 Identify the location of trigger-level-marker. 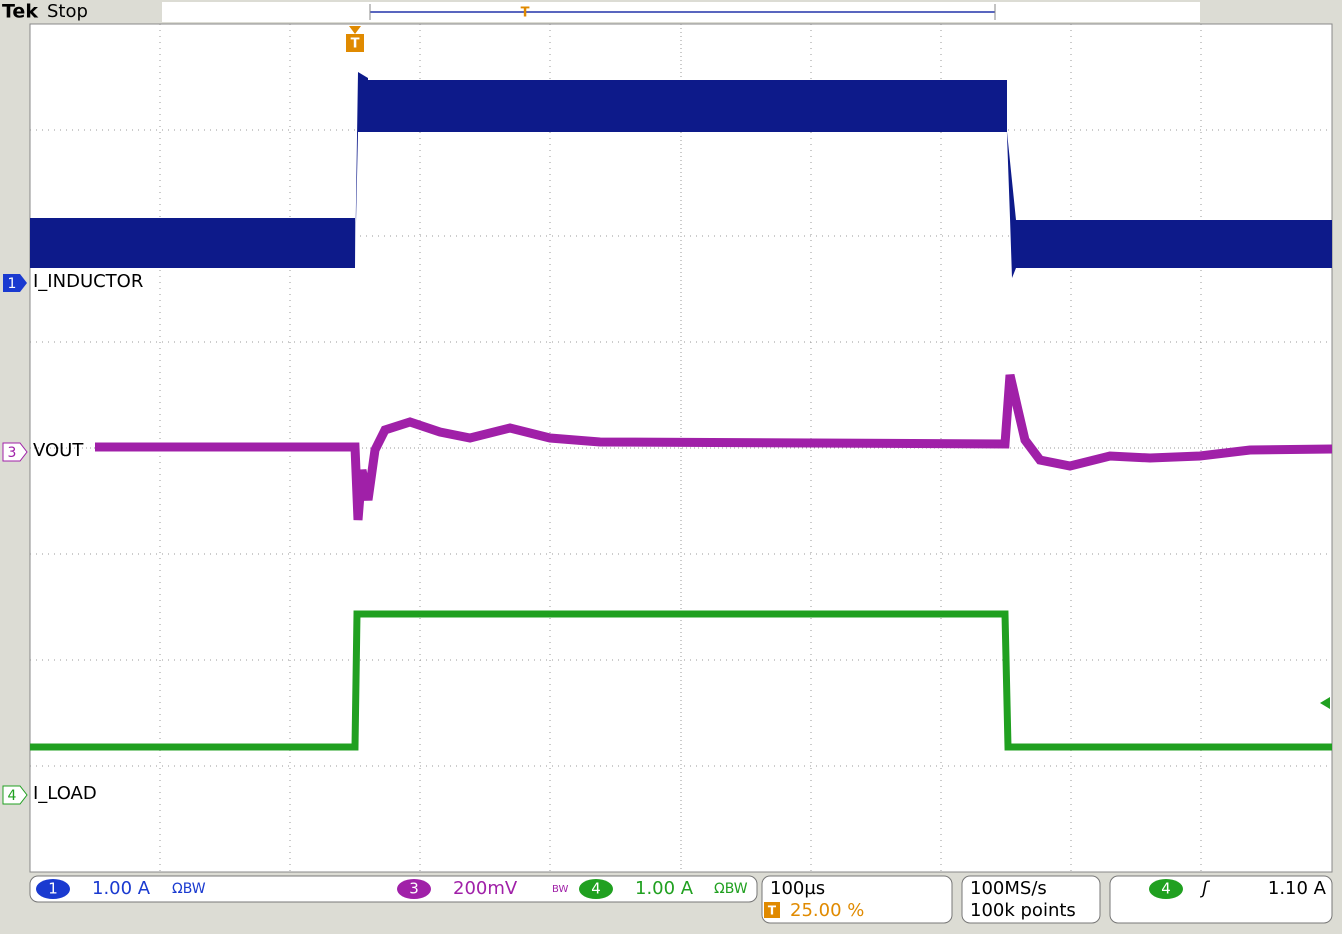
(1325, 703).